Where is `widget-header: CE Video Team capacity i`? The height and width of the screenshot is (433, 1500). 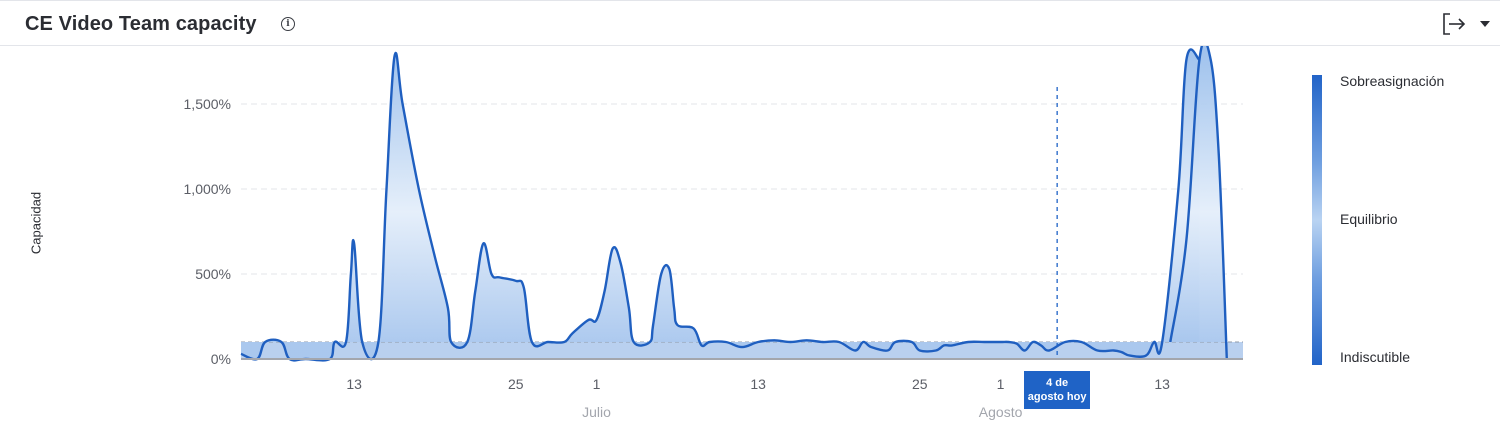
widget-header: CE Video Team capacity i is located at coordinates (750, 24).